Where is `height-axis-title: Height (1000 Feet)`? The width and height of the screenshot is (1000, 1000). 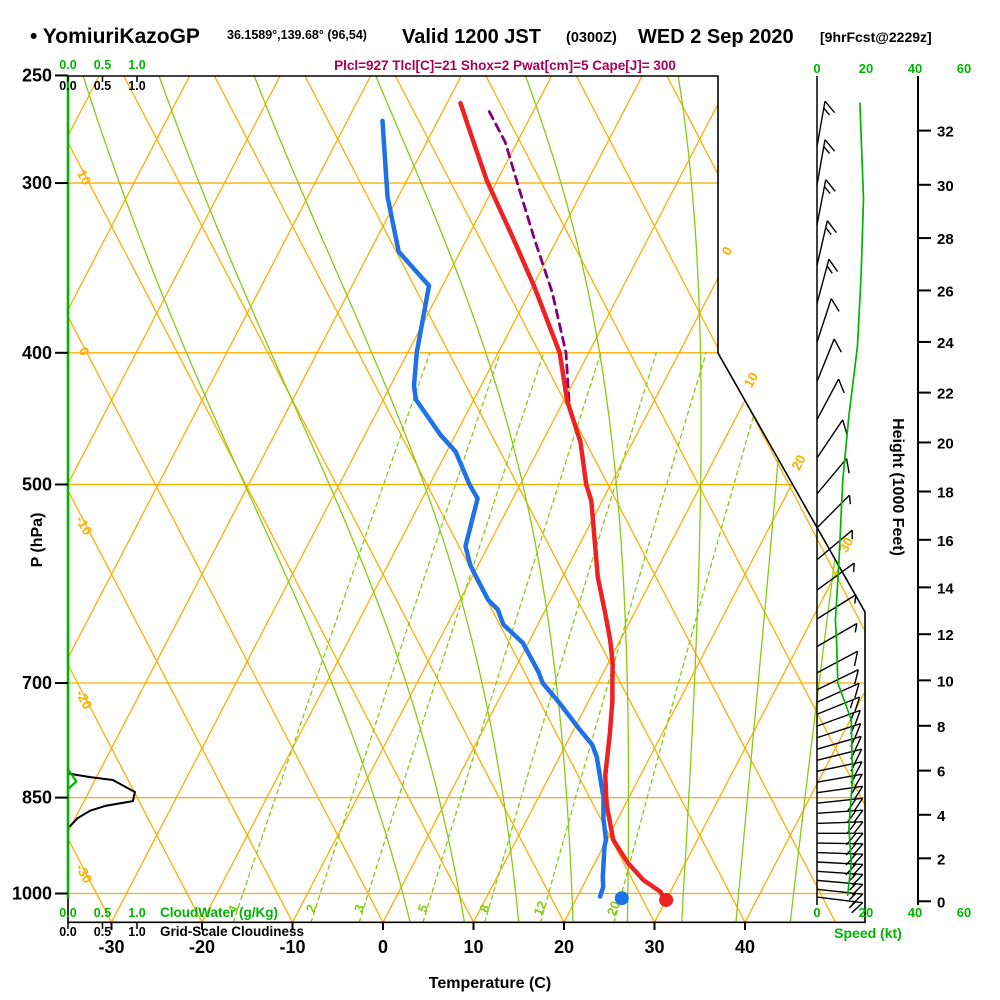 height-axis-title: Height (1000 Feet) is located at coordinates (897, 487).